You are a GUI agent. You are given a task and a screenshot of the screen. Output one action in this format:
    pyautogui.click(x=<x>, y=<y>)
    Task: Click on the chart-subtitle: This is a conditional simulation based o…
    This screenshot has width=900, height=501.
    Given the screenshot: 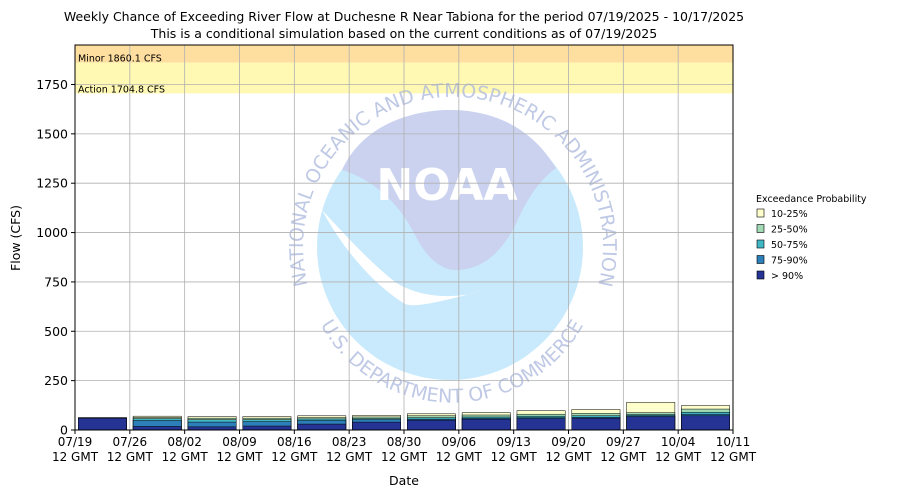 What is the action you would take?
    pyautogui.click(x=403, y=33)
    